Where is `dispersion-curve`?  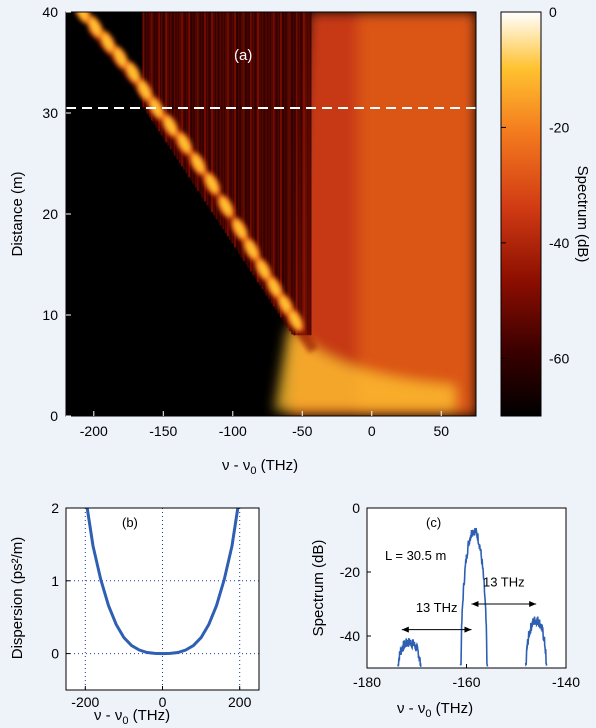 dispersion-curve is located at coordinates (162, 582).